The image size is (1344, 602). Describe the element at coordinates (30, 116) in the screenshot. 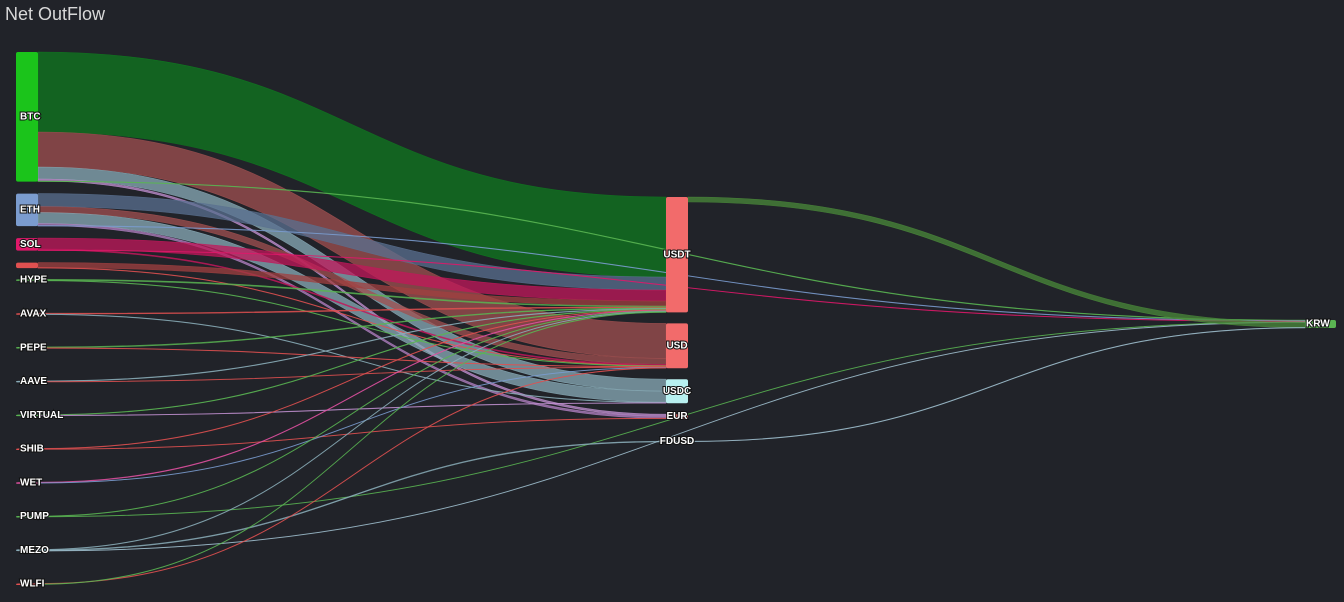

I see `node-label: BTC` at that location.